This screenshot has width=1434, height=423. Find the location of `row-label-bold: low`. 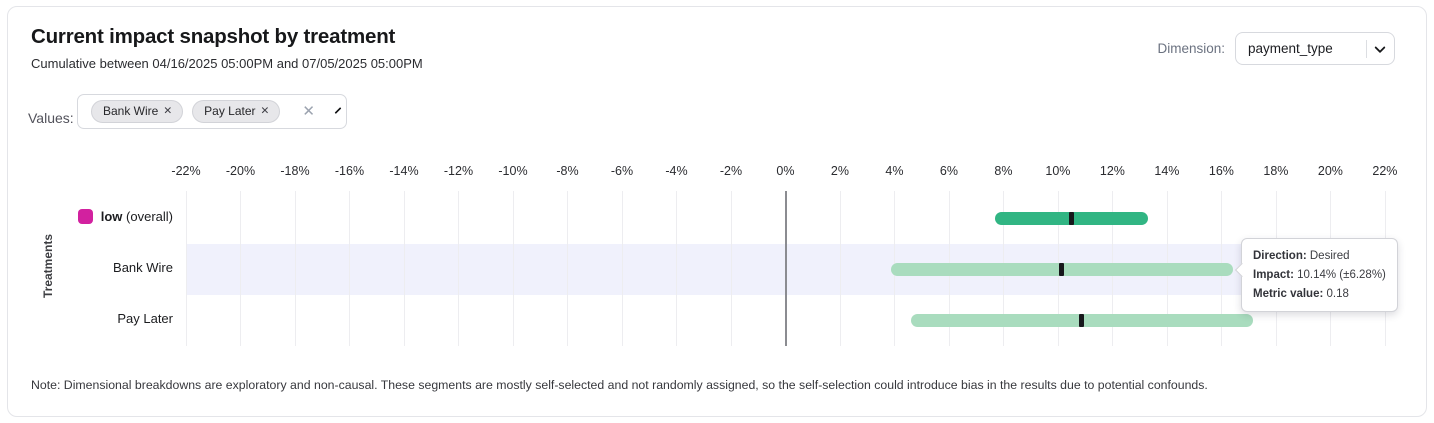

row-label-bold: low is located at coordinates (111, 216).